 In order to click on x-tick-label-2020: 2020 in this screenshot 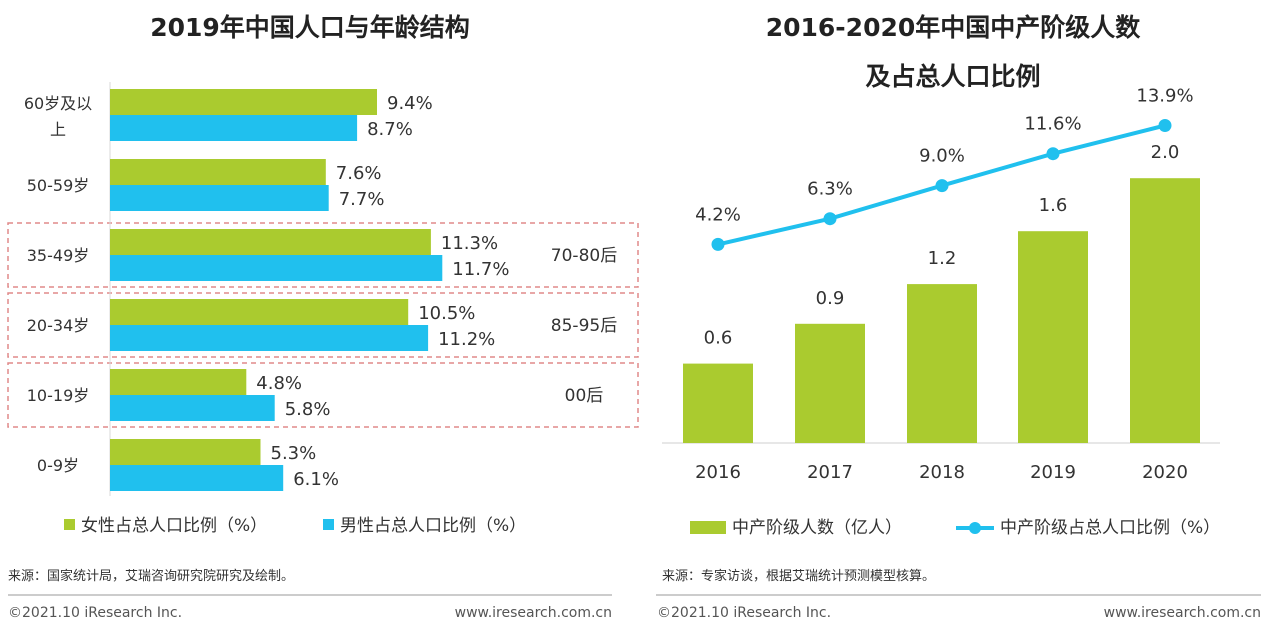, I will do `click(1165, 472)`.